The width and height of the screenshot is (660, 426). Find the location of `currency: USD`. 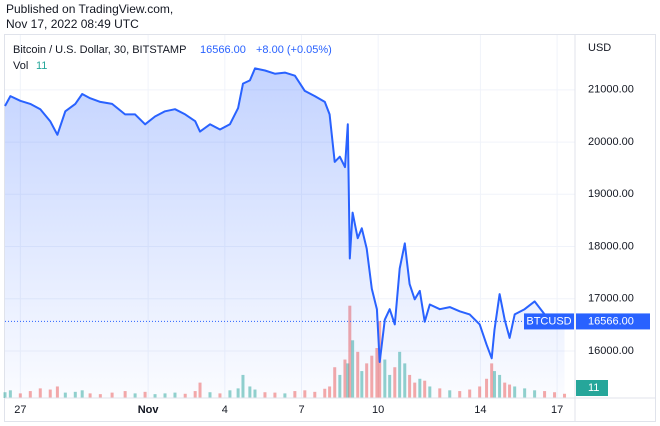

currency: USD is located at coordinates (599, 48).